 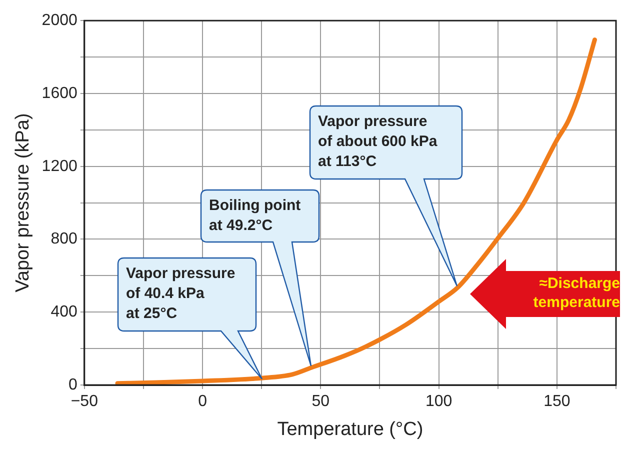 What do you see at coordinates (60, 21) in the screenshot?
I see `y-tick-label: 2000` at bounding box center [60, 21].